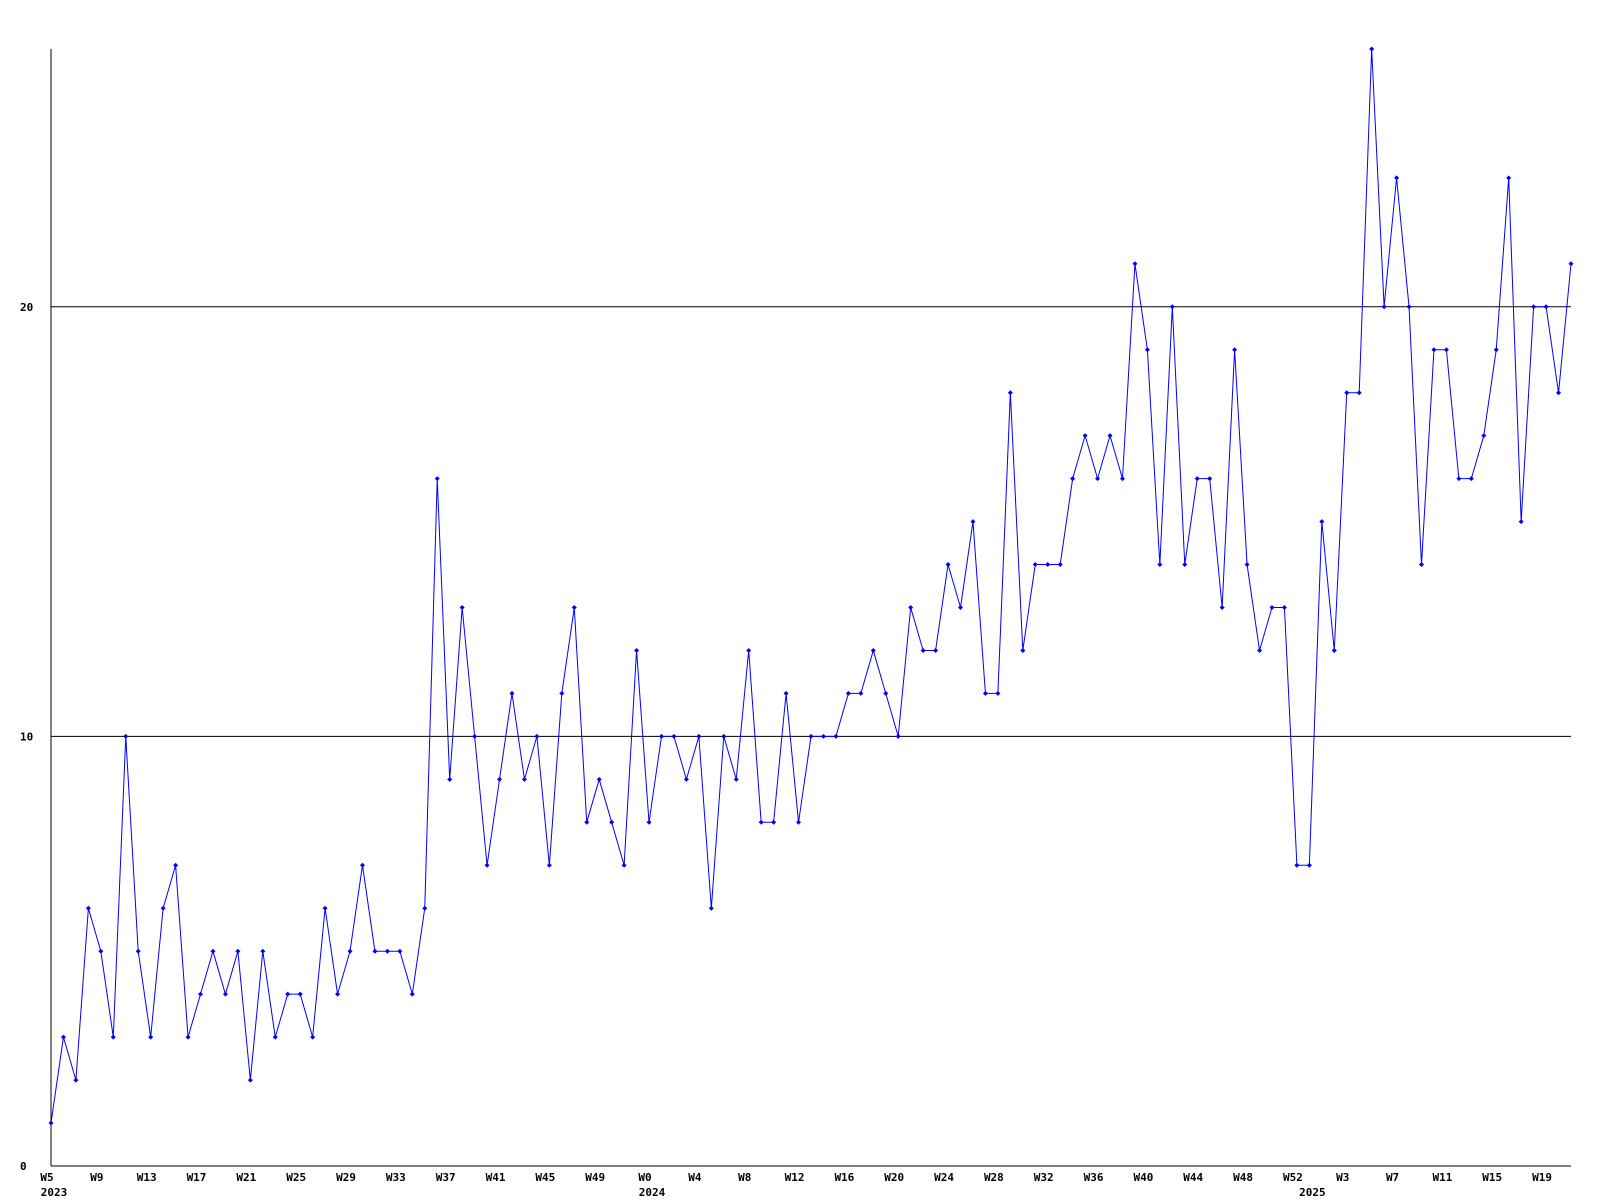 The width and height of the screenshot is (1600, 1200). Describe the element at coordinates (1044, 1177) in the screenshot. I see `x-tick-label: W32` at that location.